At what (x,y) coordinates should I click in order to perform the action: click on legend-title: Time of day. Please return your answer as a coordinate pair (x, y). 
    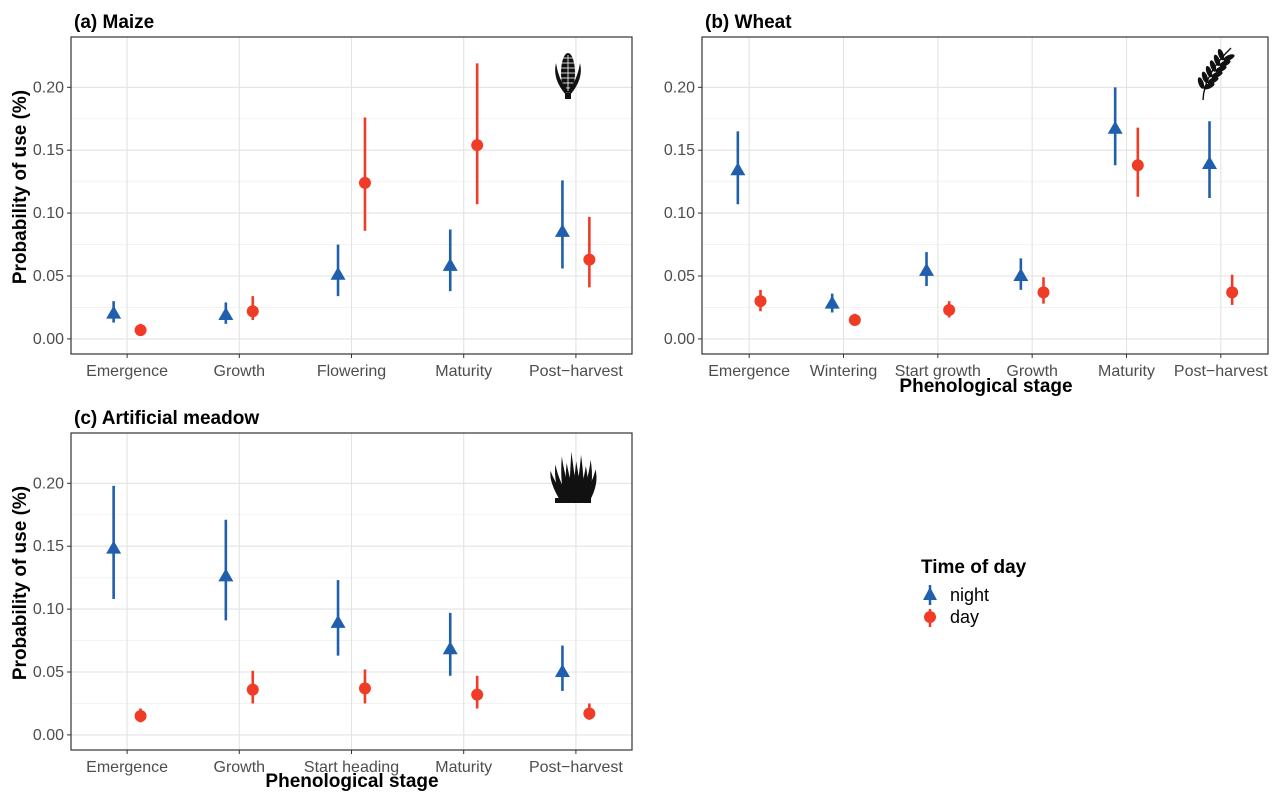
    Looking at the image, I should click on (974, 567).